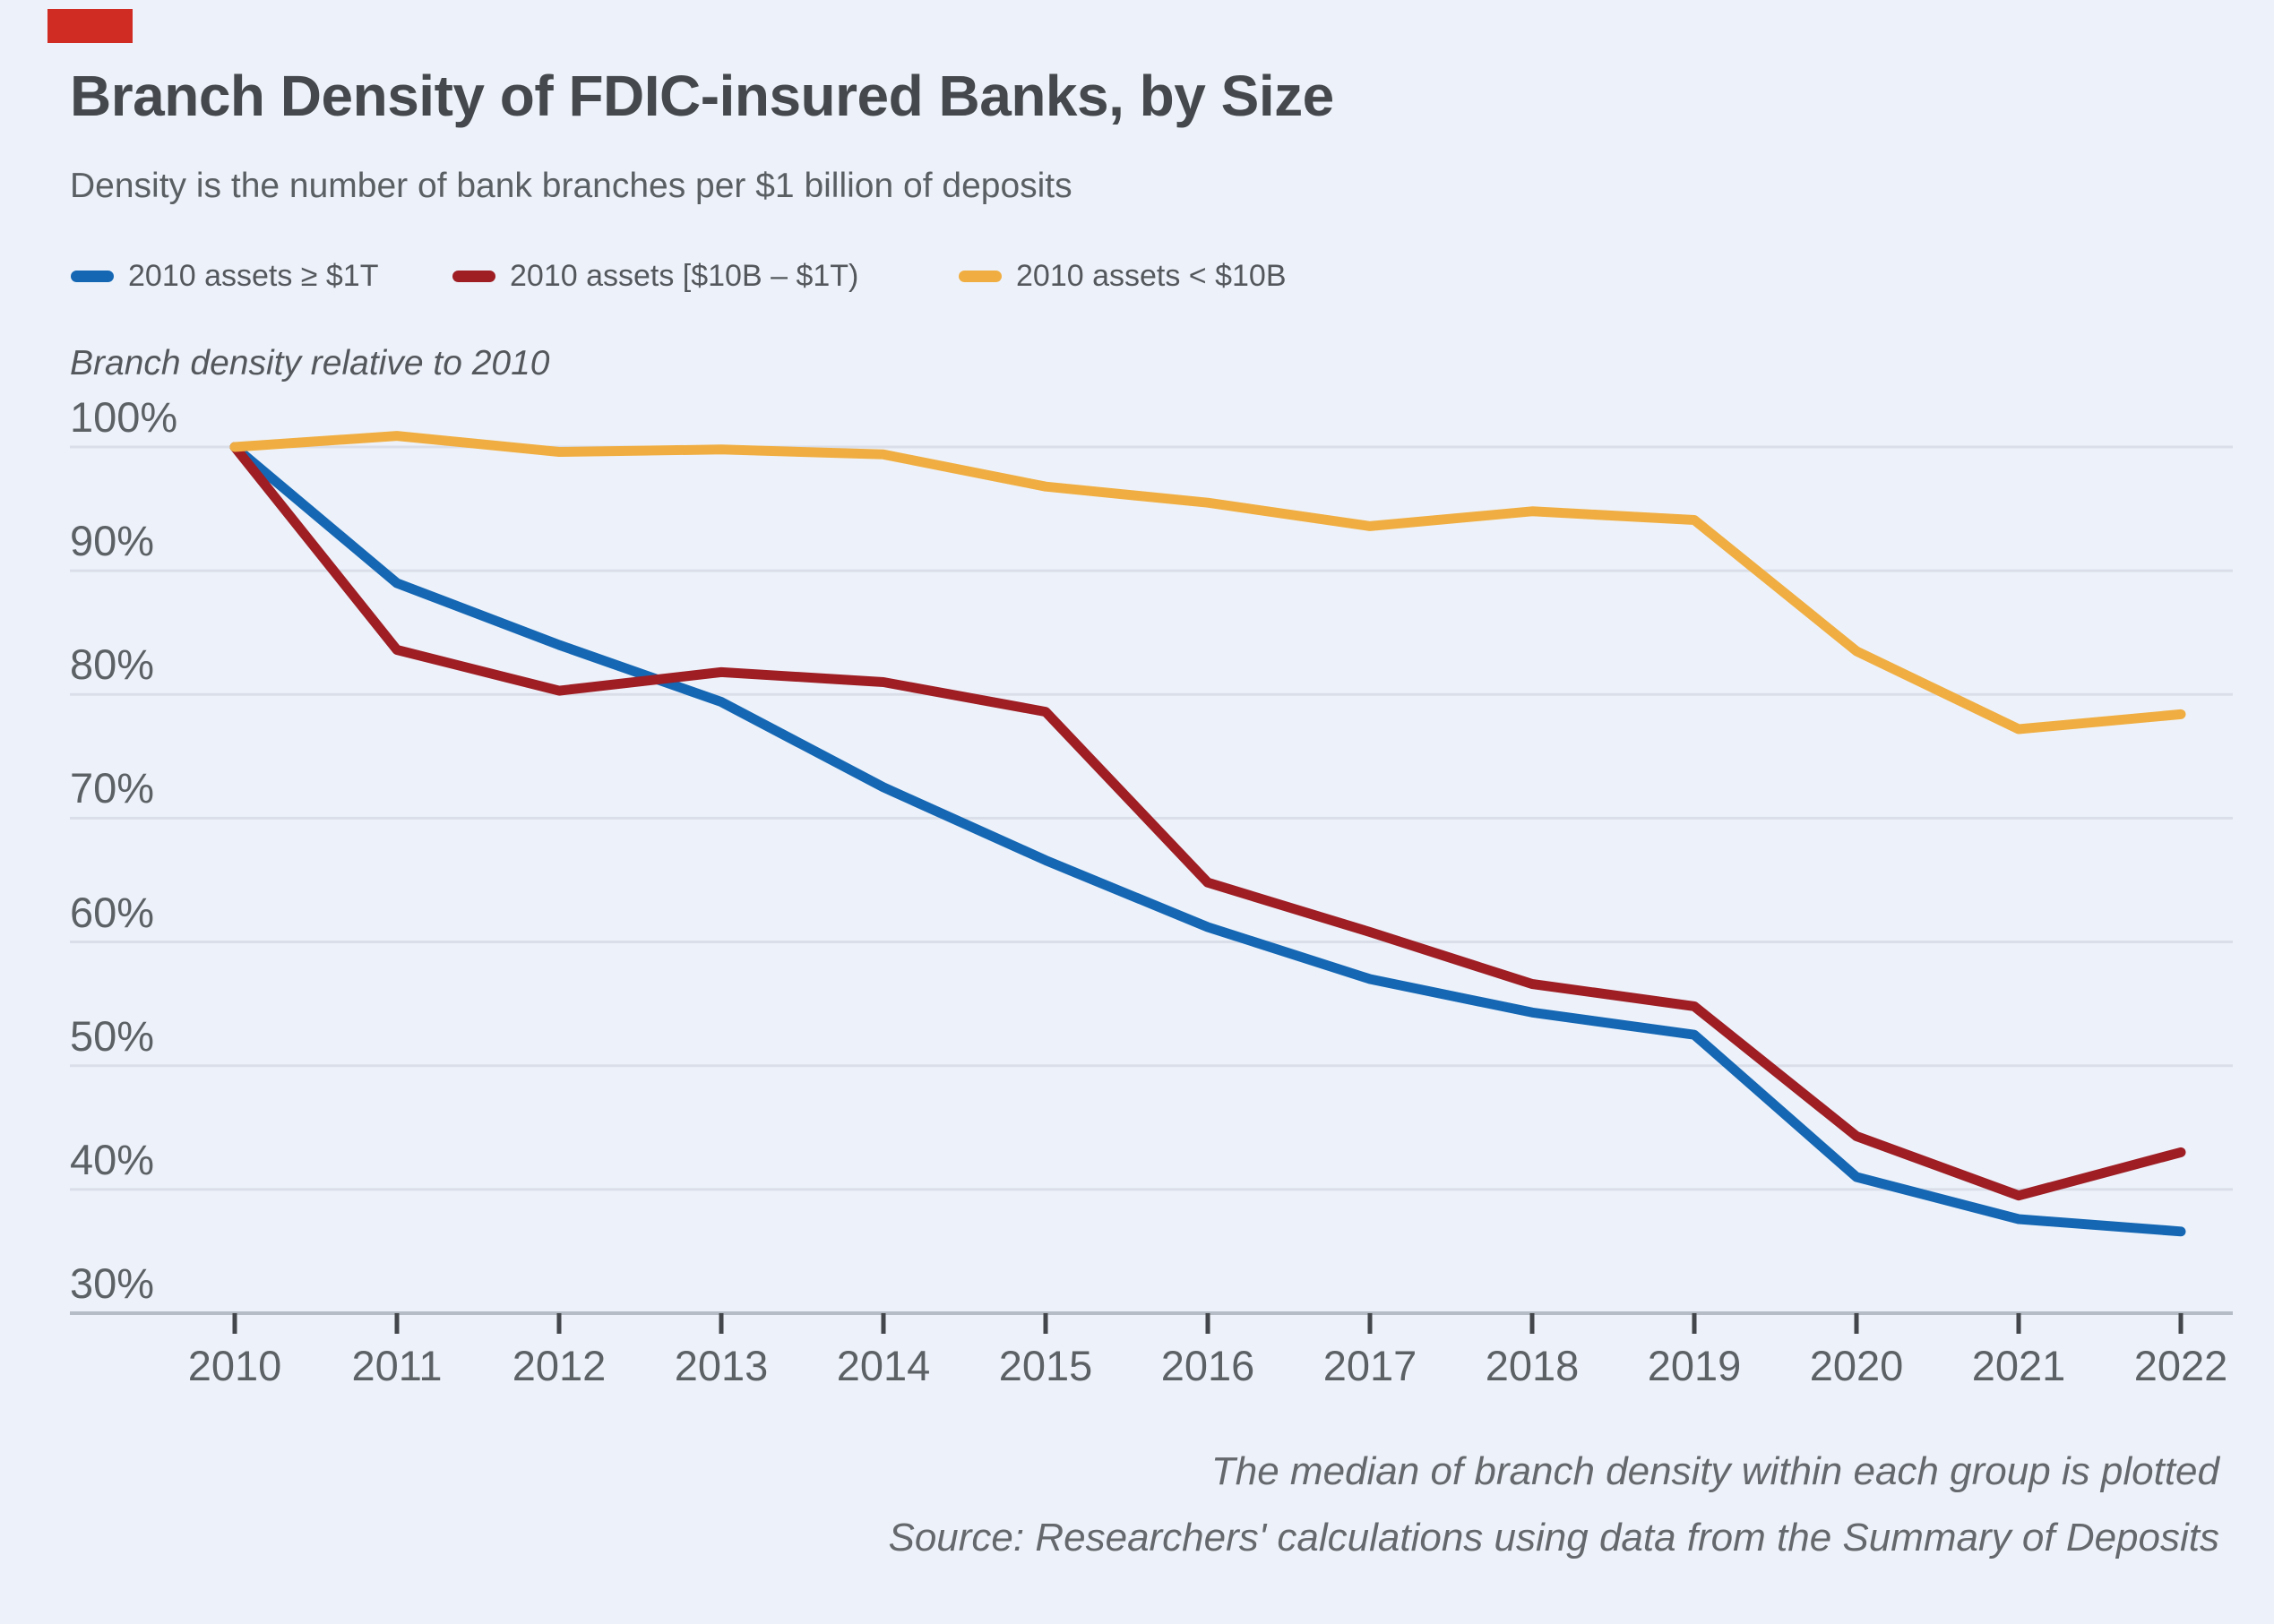  What do you see at coordinates (2019, 1365) in the screenshot?
I see `x-tick-label-2021: 2021` at bounding box center [2019, 1365].